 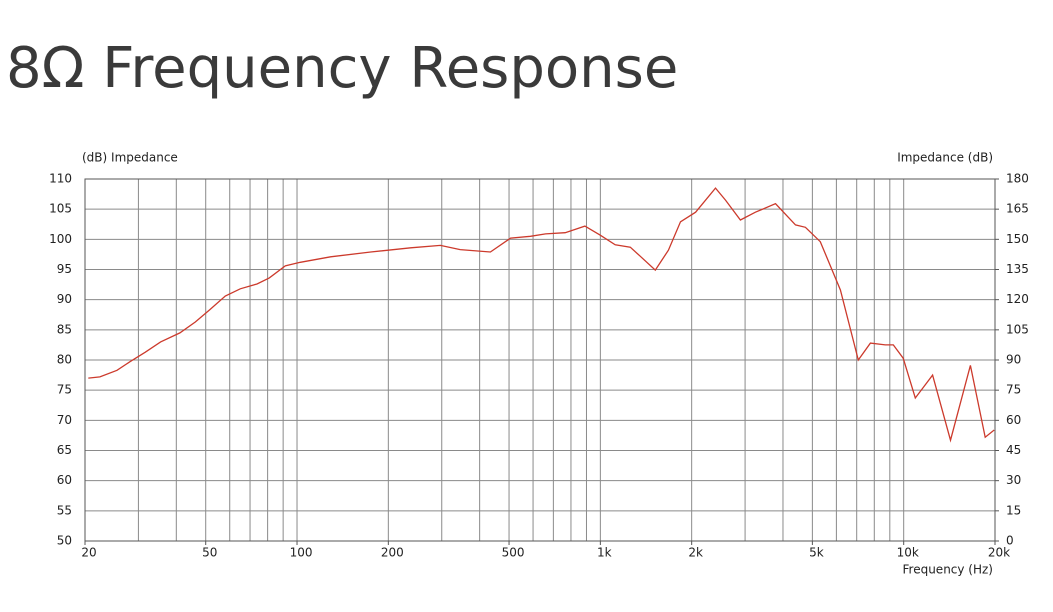 I want to click on y-tick-label: 65, so click(x=64, y=450).